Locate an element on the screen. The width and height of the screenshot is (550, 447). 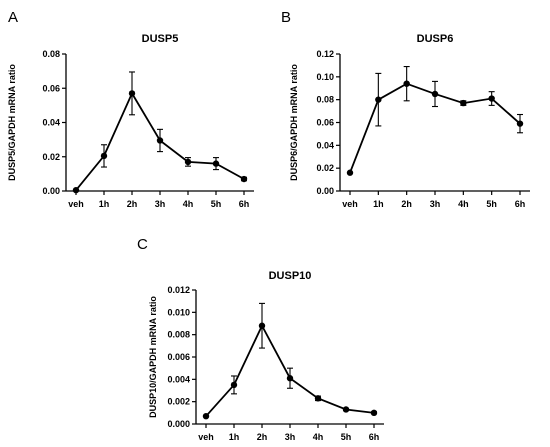
y-tick-label: 0.12 is located at coordinates (325, 54).